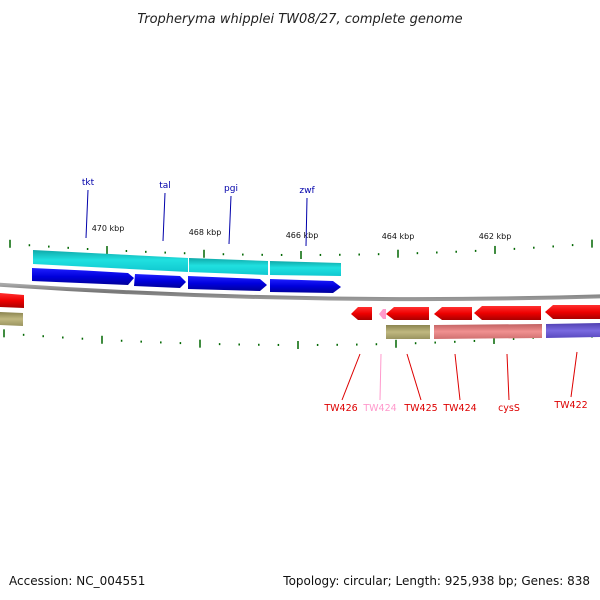 The width and height of the screenshot is (600, 600). Describe the element at coordinates (414, 377) in the screenshot. I see `callout-tw425` at that location.